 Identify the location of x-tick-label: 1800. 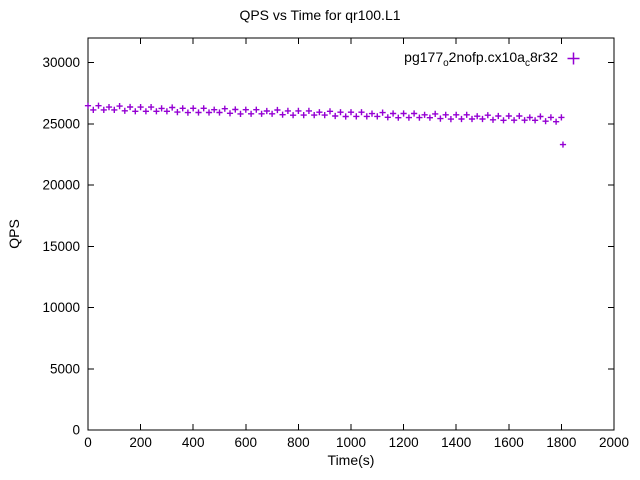
(561, 442).